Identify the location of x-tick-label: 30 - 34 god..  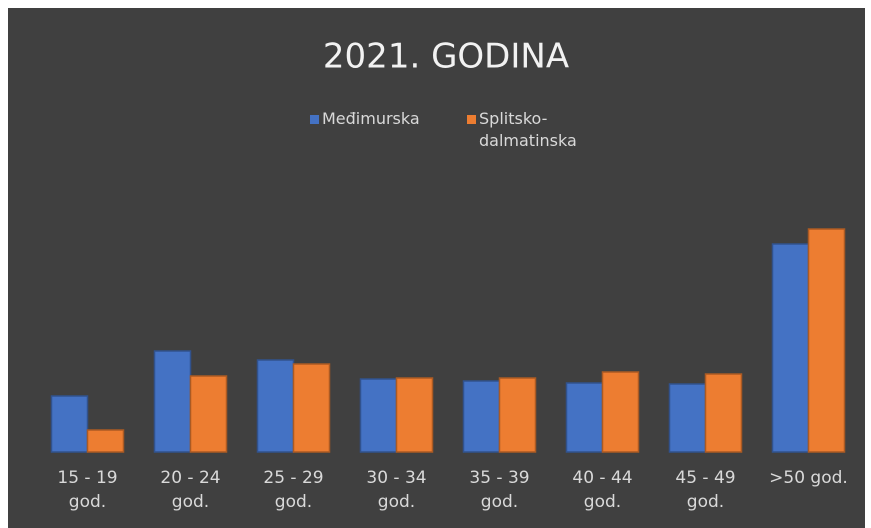
(396, 490).